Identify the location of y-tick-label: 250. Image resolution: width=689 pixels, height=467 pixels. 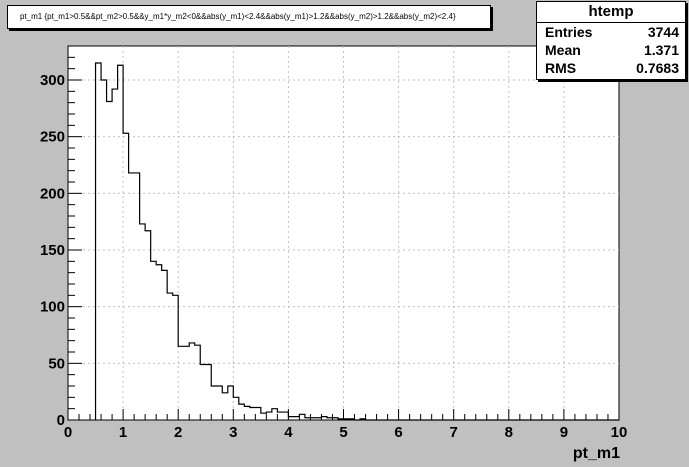
(52, 137).